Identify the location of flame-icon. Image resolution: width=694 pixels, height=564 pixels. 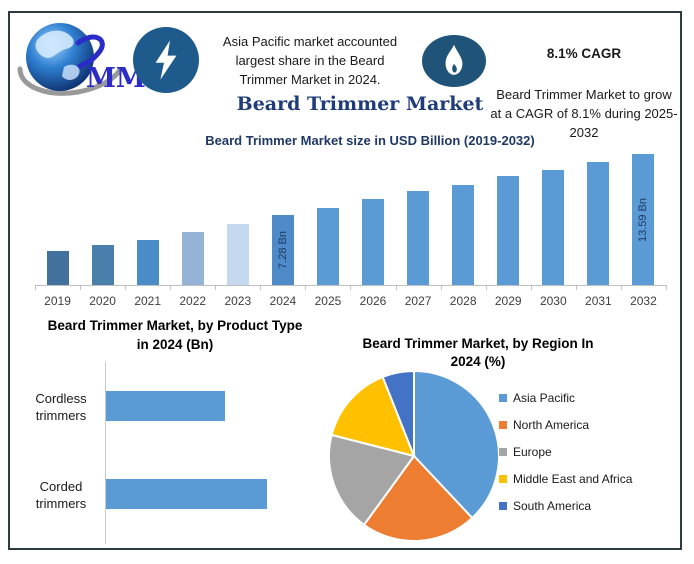
(454, 61).